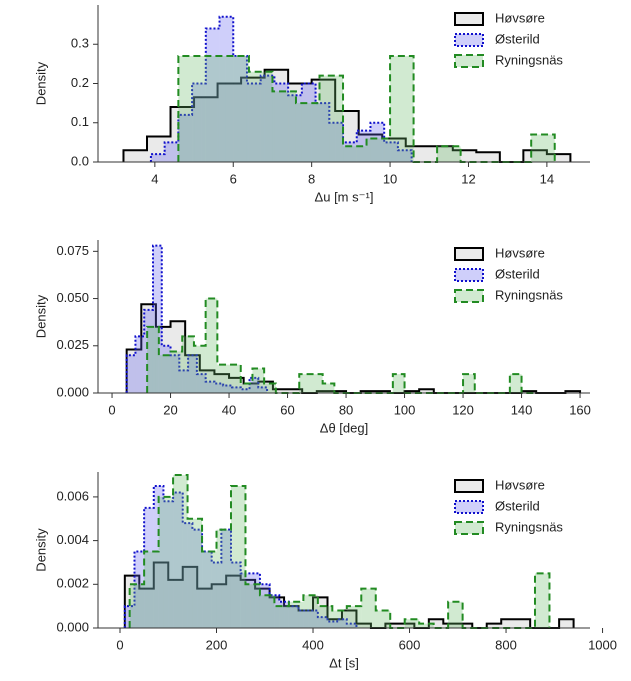 This screenshot has width=631, height=681. Describe the element at coordinates (580, 409) in the screenshot. I see `x-tick-label: 160` at that location.